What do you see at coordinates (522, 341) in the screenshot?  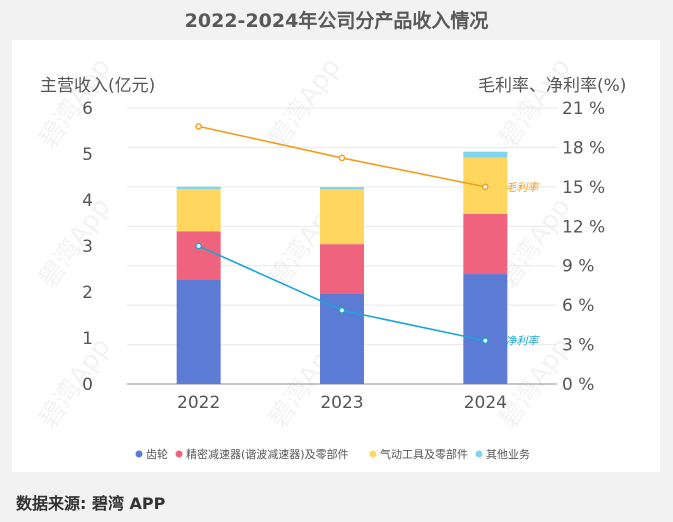 I see `line-end-label: 净利率` at bounding box center [522, 341].